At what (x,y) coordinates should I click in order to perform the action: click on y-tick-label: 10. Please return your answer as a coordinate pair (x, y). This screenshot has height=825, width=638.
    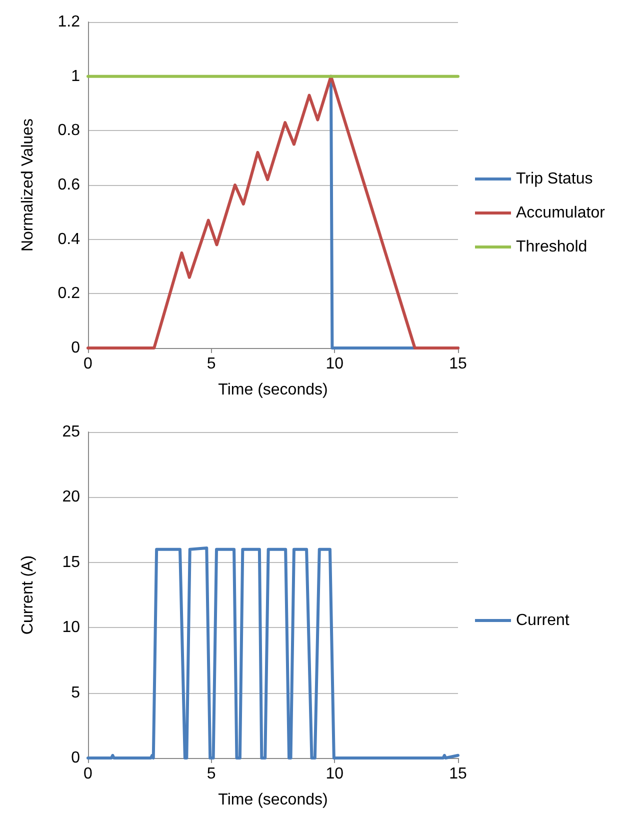
    Looking at the image, I should click on (71, 627).